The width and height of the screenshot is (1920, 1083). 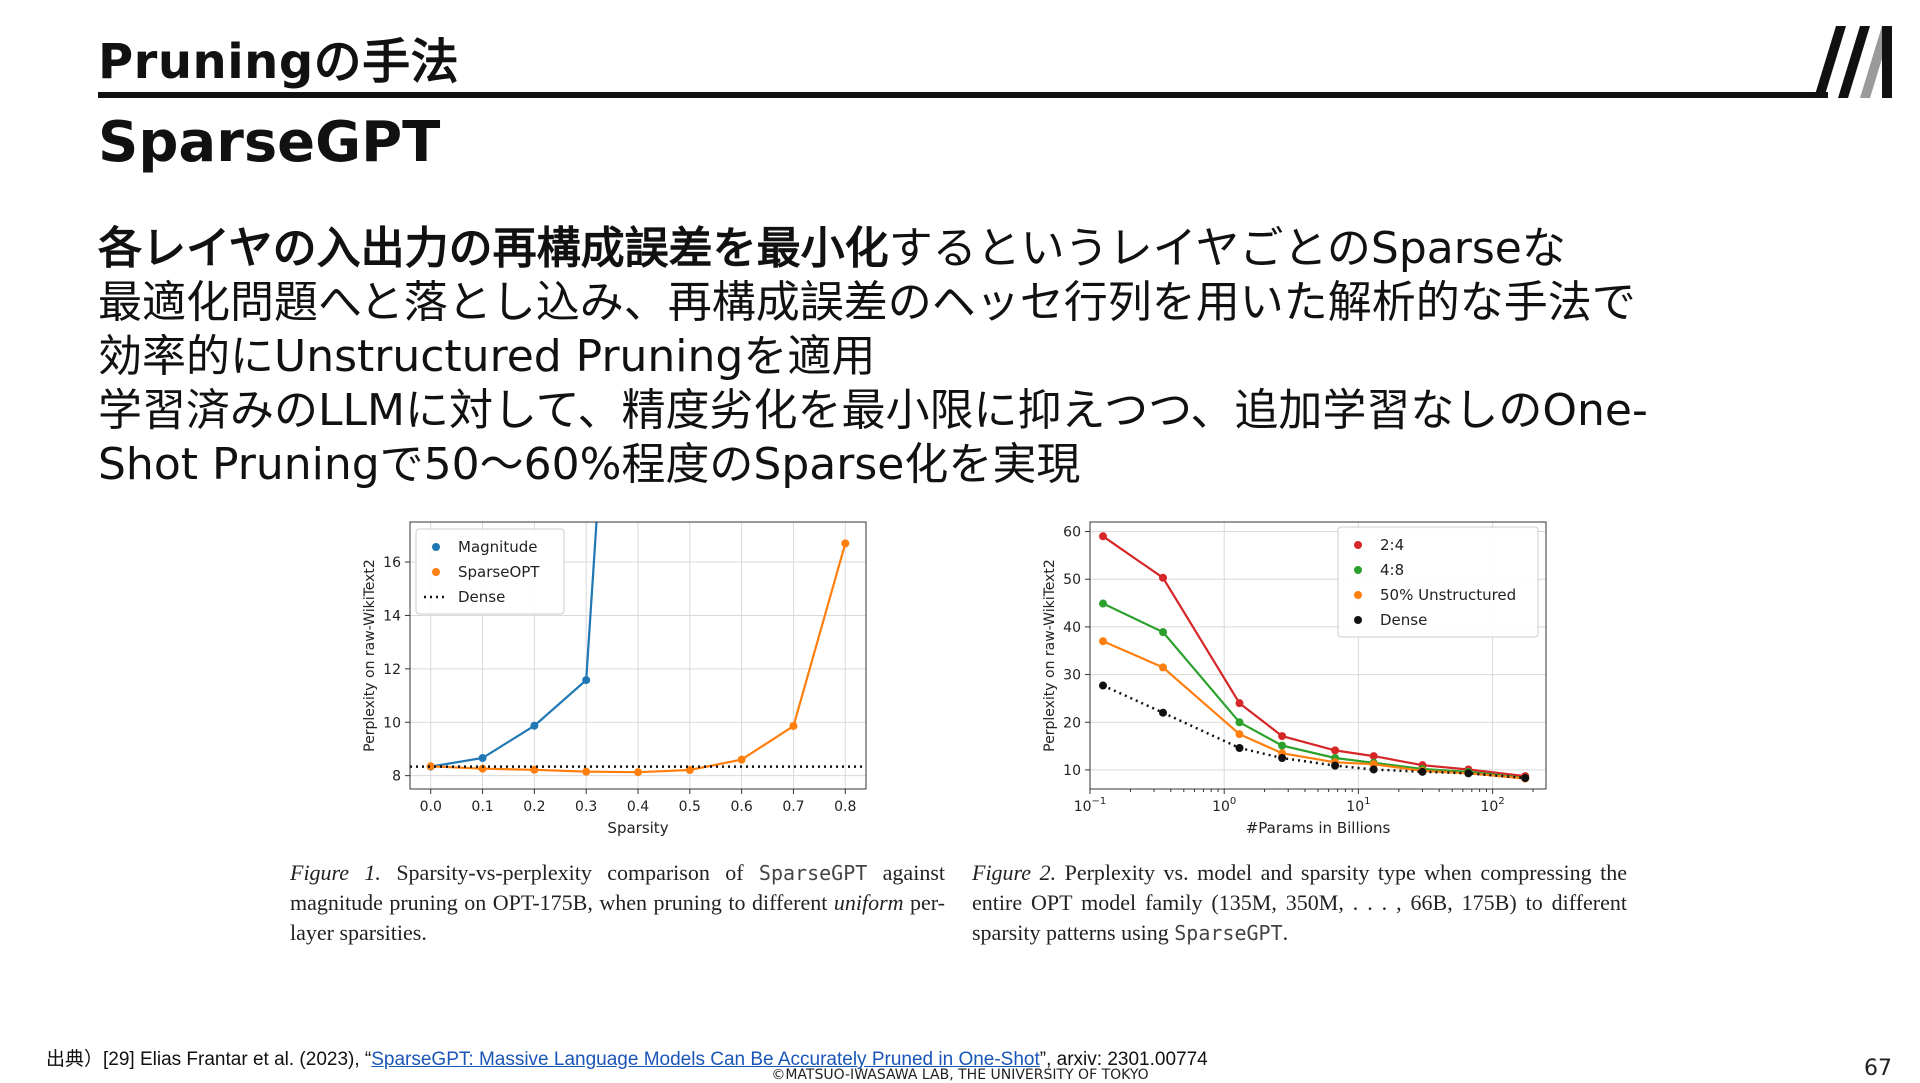 I want to click on citation-suffix: ”, arxiv: 2301.00774, so click(x=1123, y=1059).